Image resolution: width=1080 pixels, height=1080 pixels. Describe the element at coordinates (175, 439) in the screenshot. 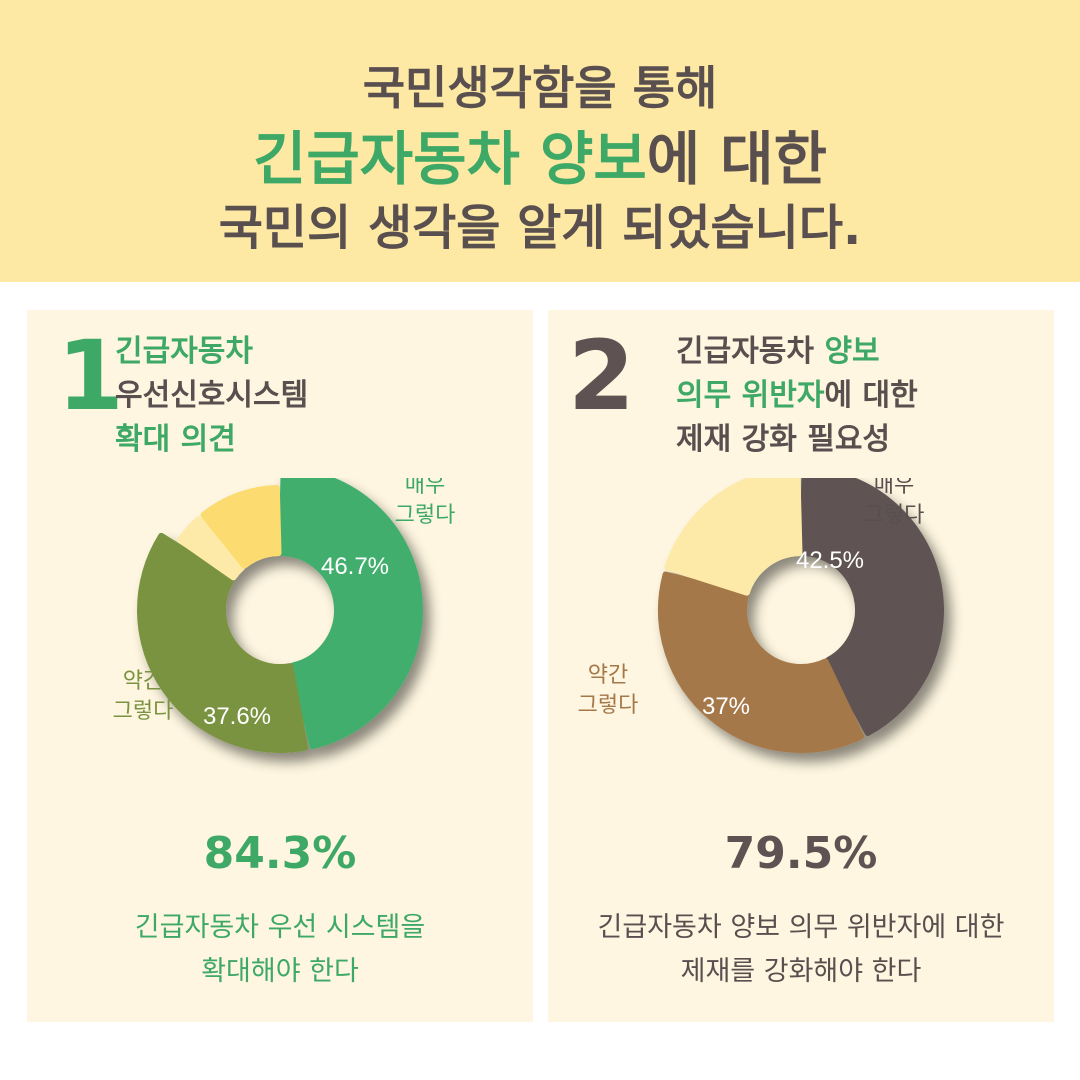

I see `panel-1-title-line-3: 확대 의견` at that location.